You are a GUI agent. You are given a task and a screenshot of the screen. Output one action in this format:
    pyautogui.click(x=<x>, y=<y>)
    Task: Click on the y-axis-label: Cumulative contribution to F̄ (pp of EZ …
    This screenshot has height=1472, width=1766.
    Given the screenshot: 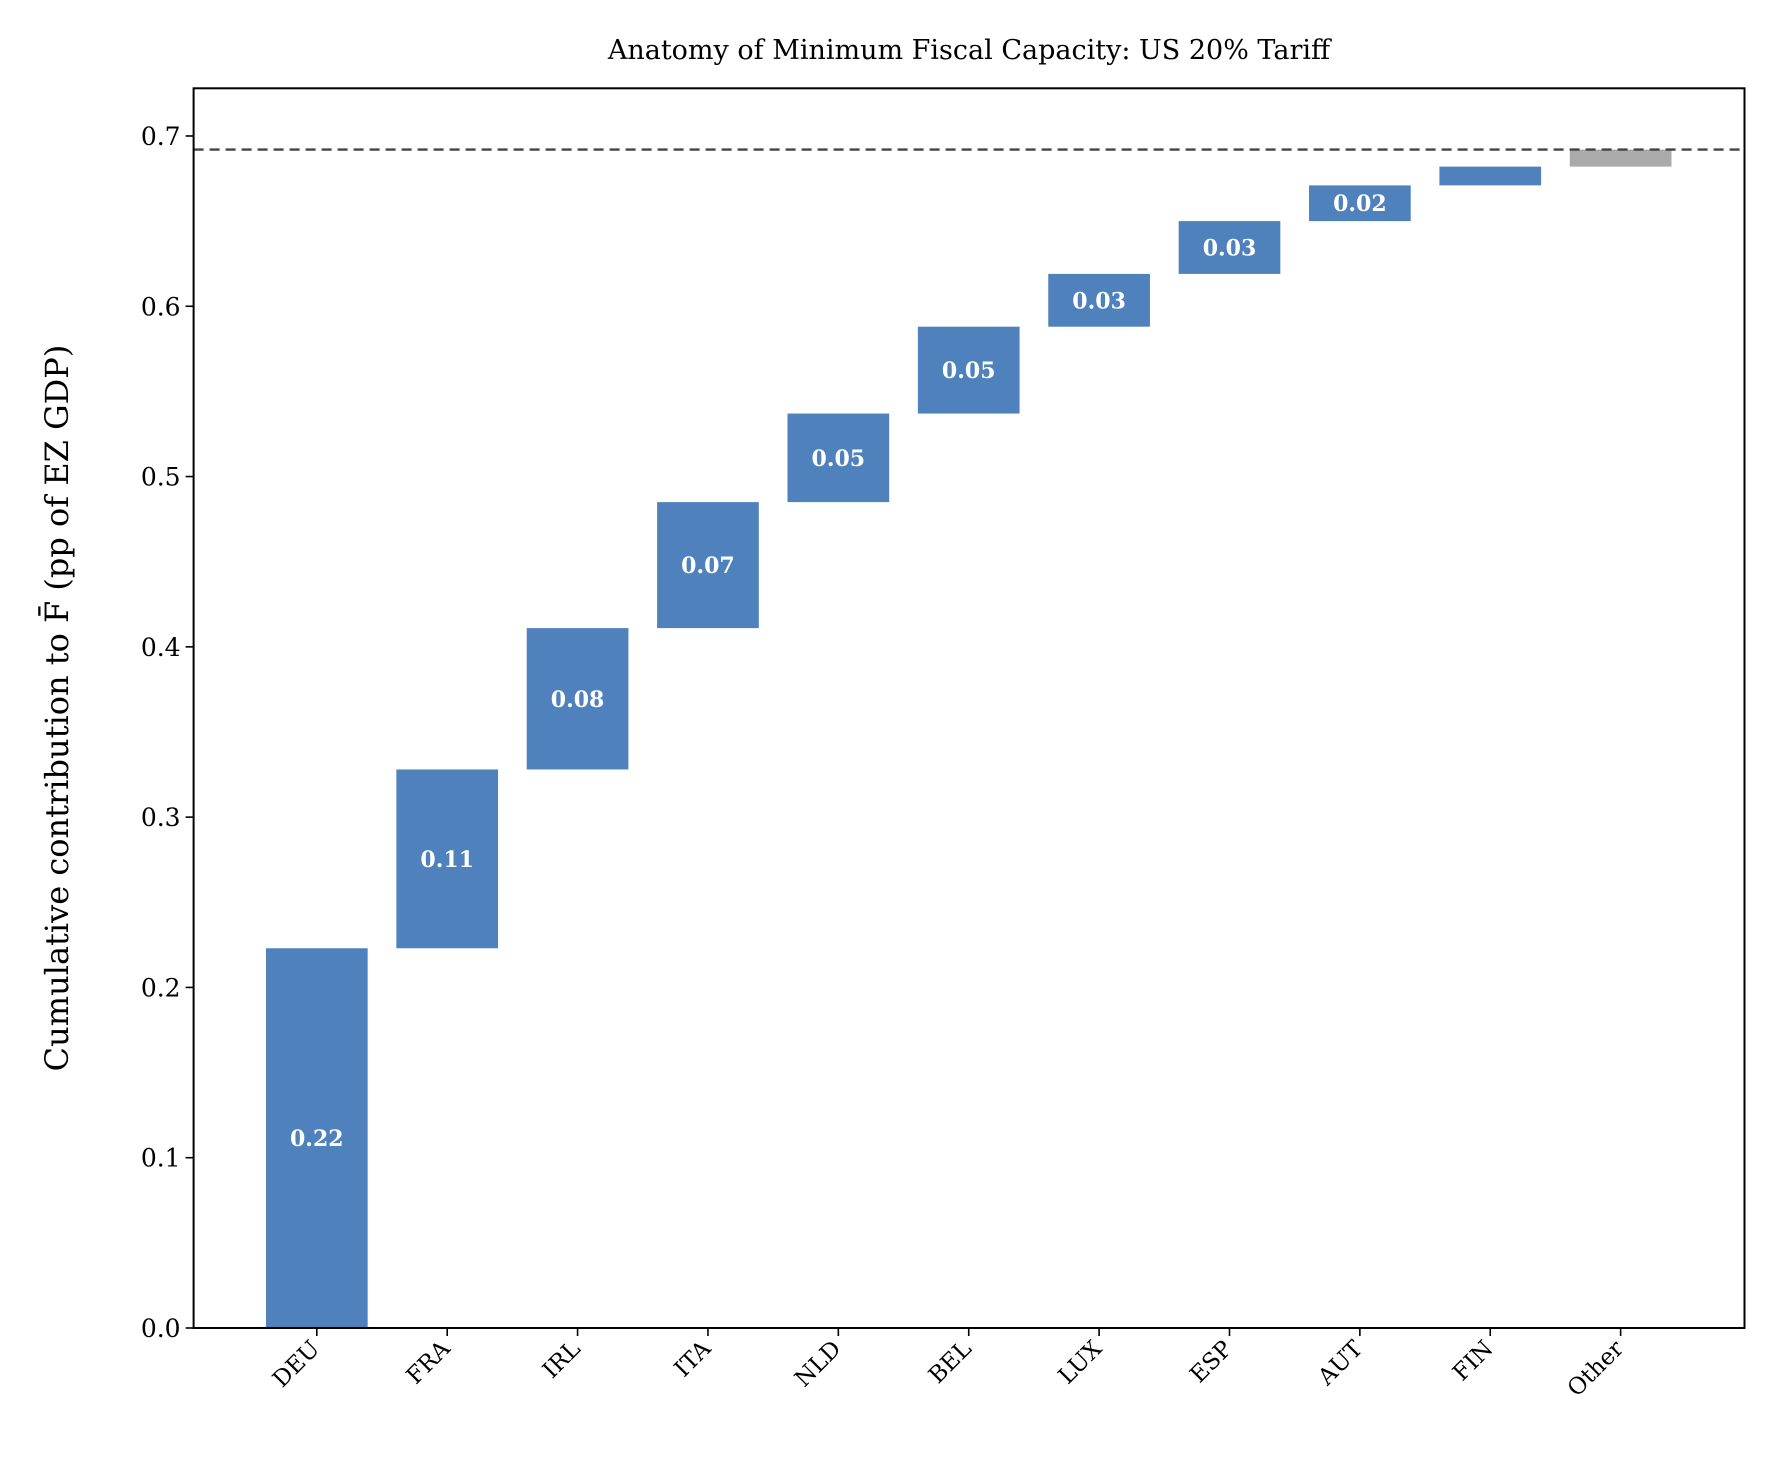 What is the action you would take?
    pyautogui.click(x=57, y=708)
    